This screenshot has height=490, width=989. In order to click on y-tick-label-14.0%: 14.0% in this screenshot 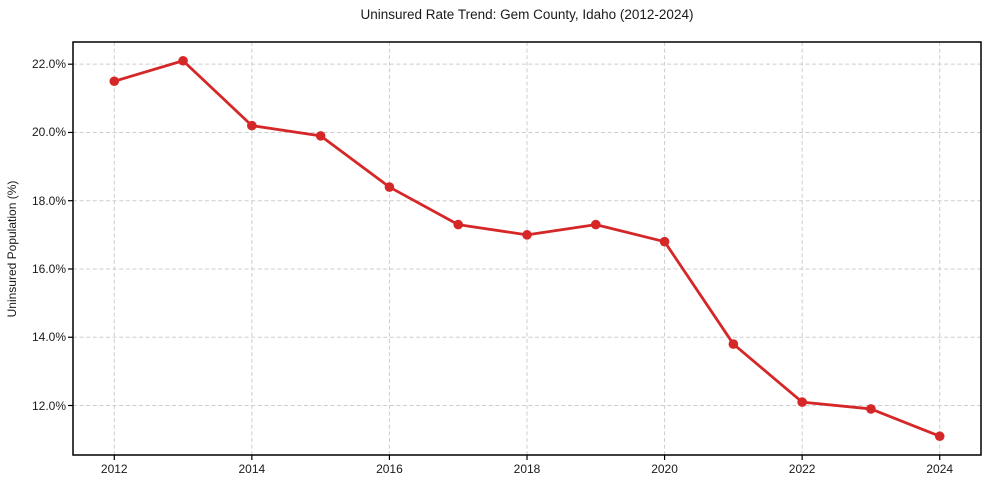, I will do `click(48, 337)`.